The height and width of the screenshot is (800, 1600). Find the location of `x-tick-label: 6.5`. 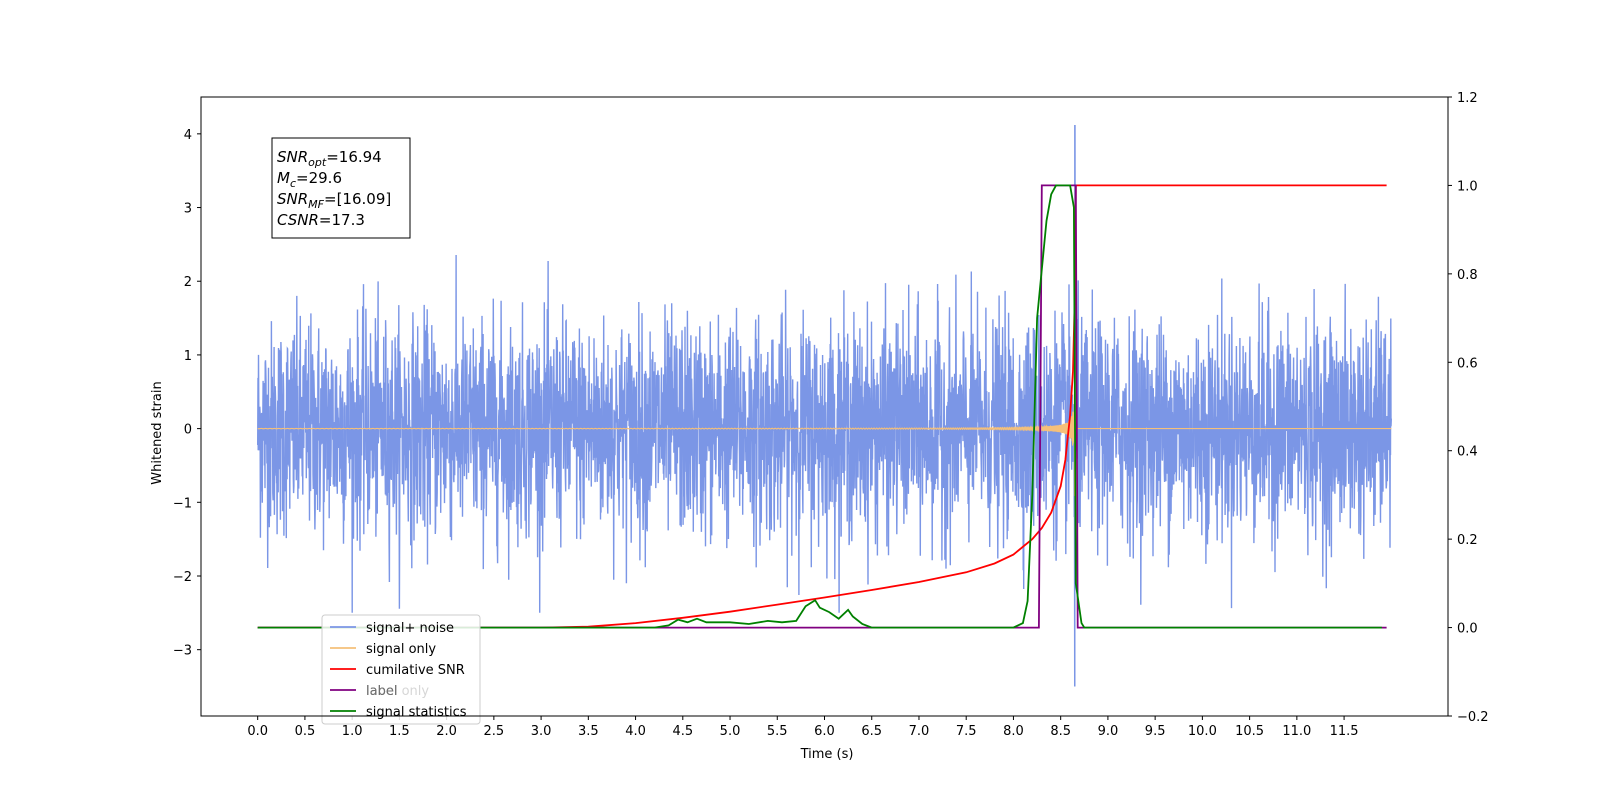

x-tick-label: 6.5 is located at coordinates (871, 731).